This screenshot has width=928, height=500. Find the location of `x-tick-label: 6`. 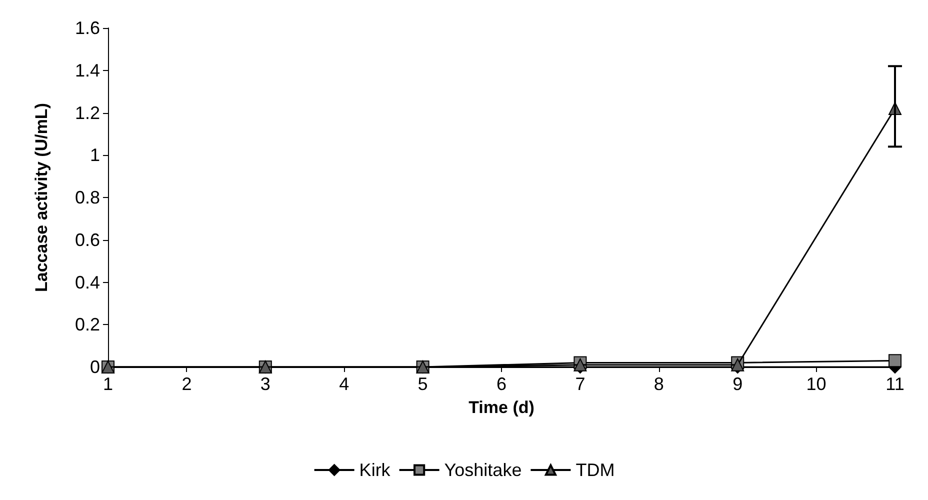

x-tick-label: 6 is located at coordinates (501, 384).